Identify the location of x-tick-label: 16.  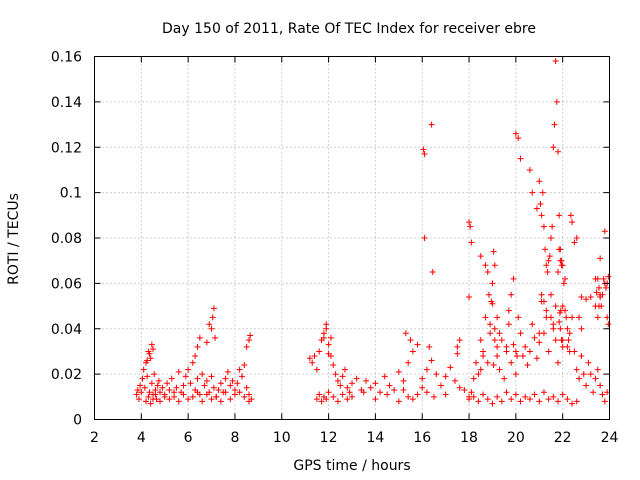
(422, 438).